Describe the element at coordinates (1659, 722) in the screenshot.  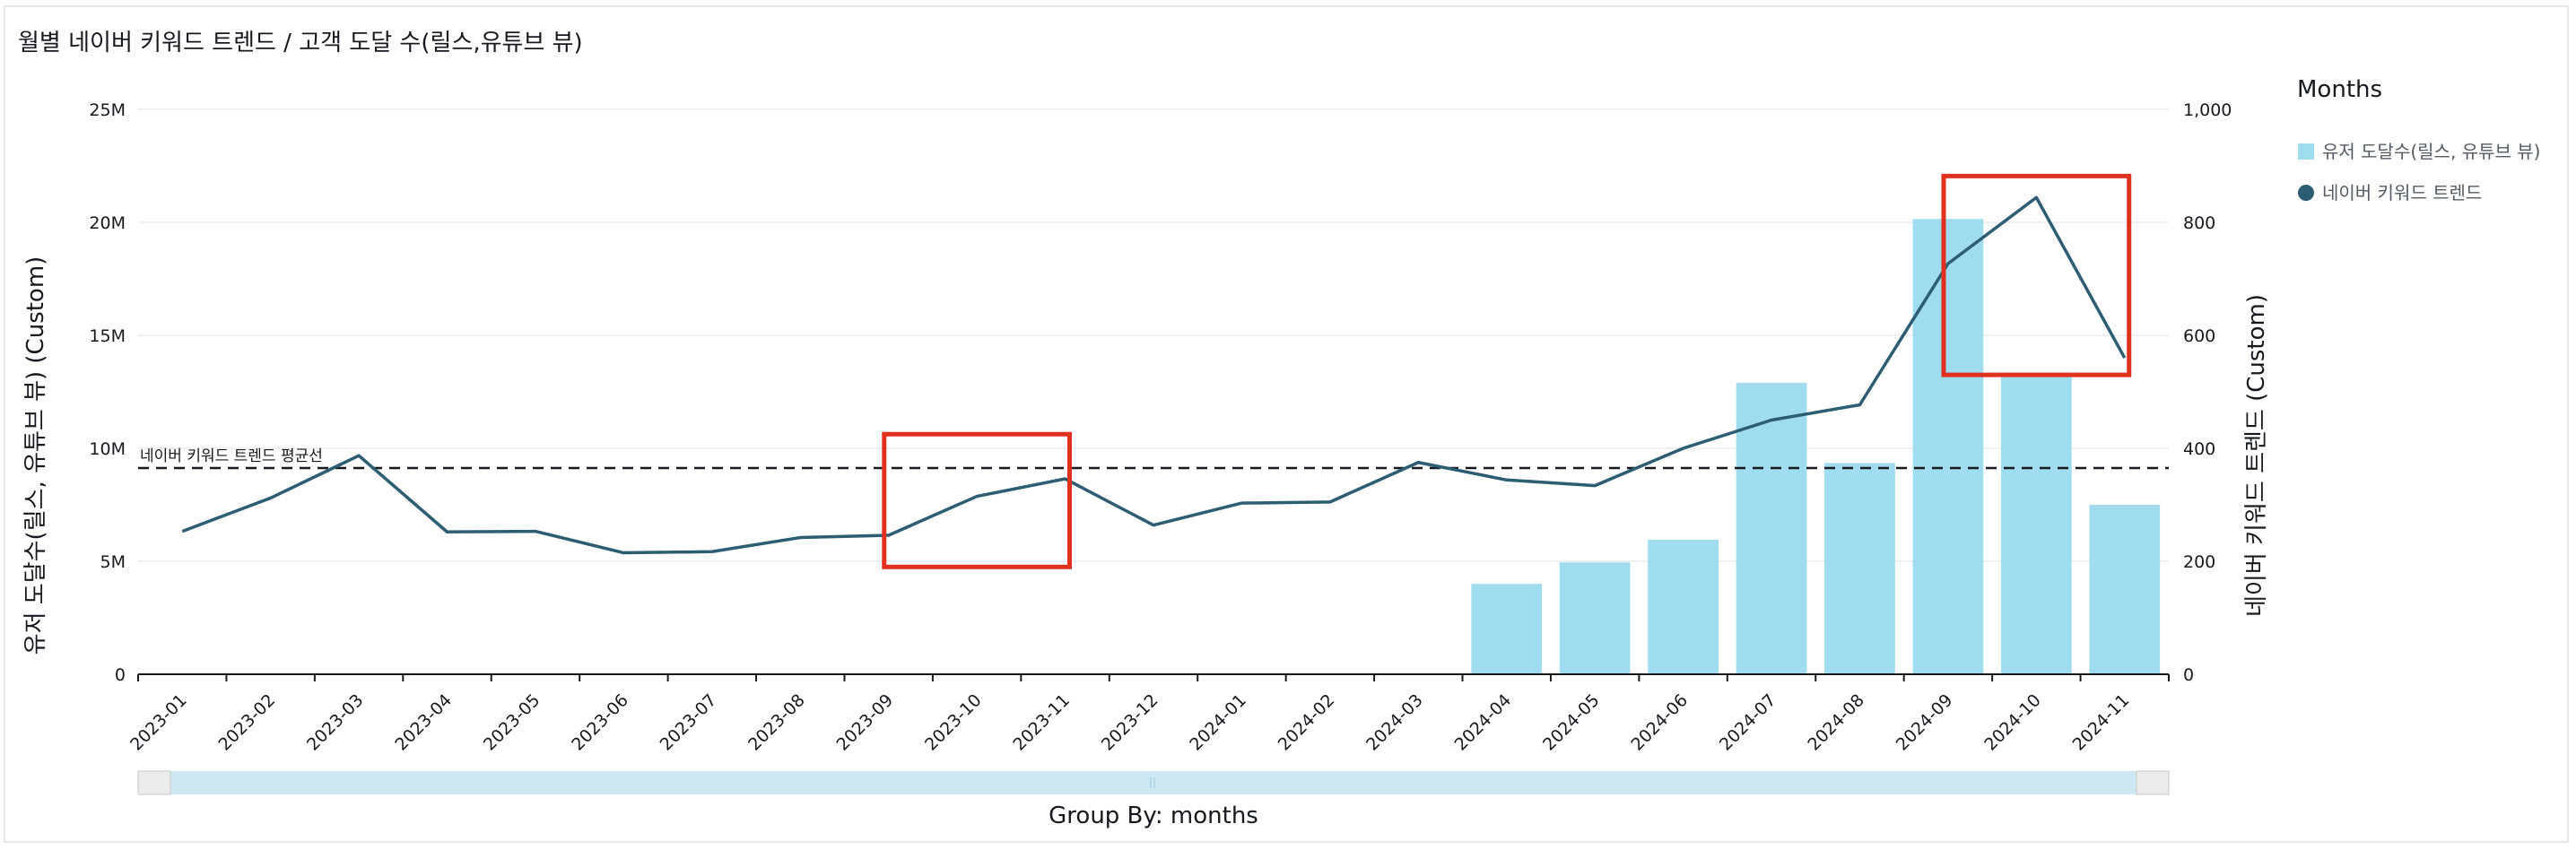
I see `x-tick-label: 2024-06` at that location.